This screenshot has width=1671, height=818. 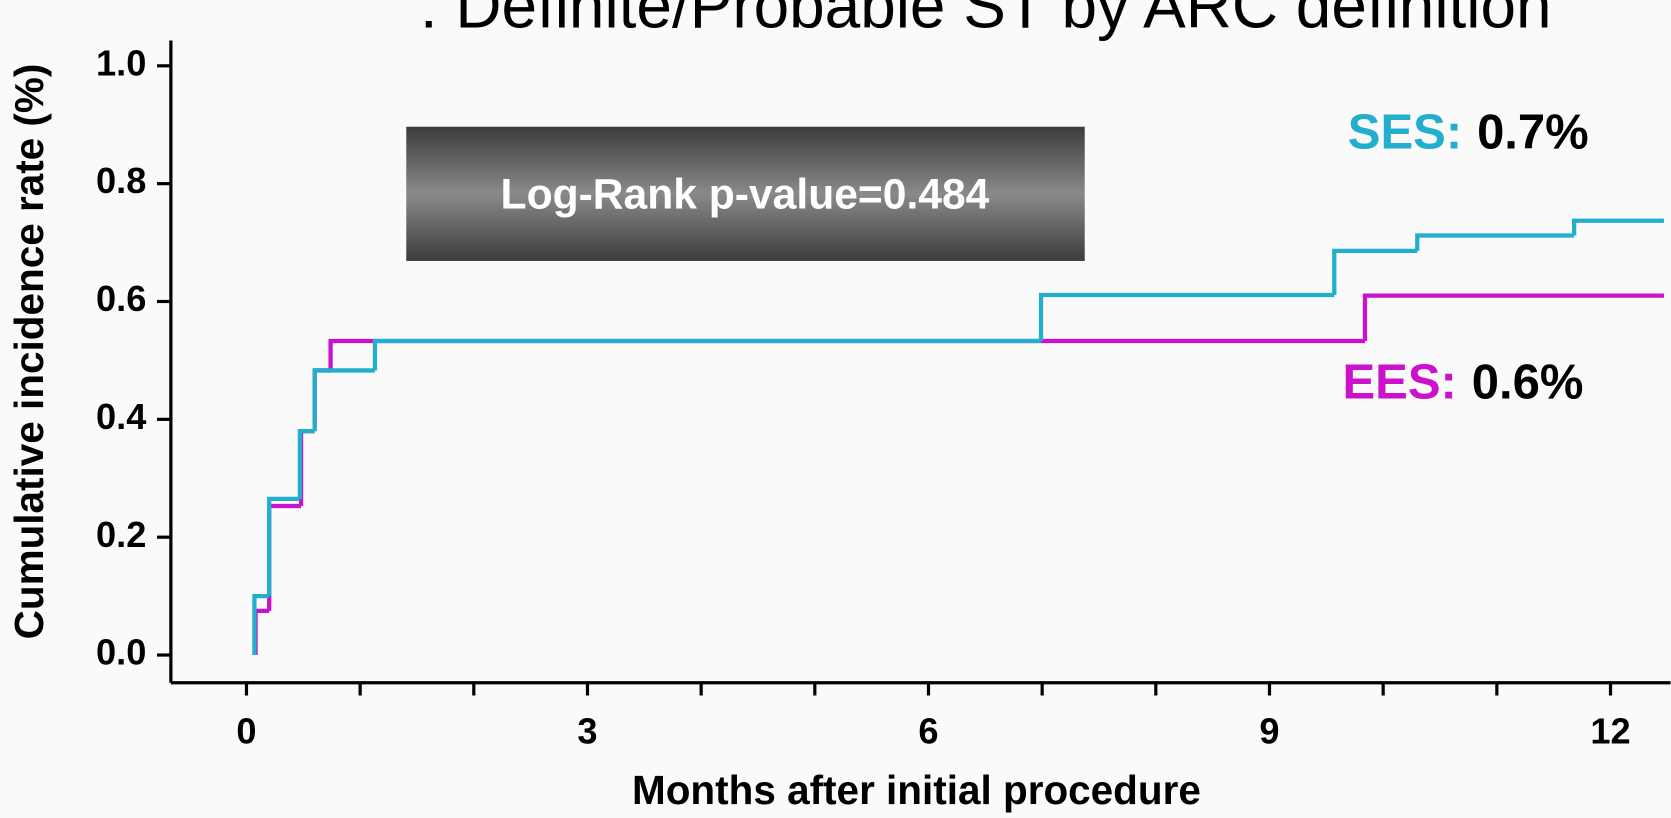 What do you see at coordinates (1468, 132) in the screenshot?
I see `series-label: SES: 0.7%` at bounding box center [1468, 132].